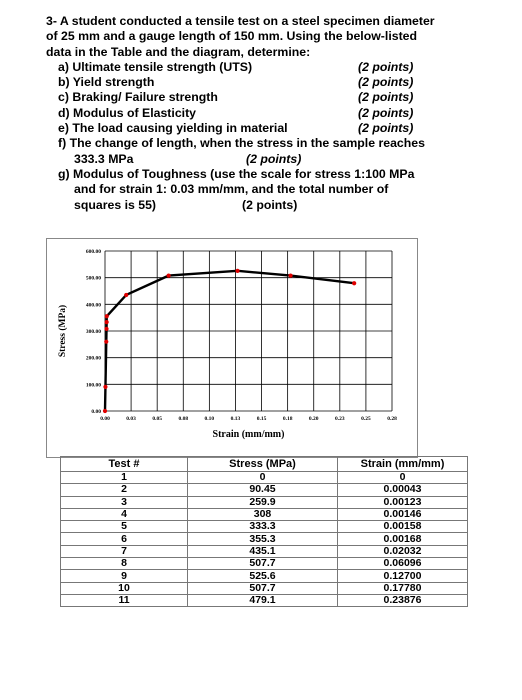  I want to click on header-stress: Stress (MPa), so click(262, 464).